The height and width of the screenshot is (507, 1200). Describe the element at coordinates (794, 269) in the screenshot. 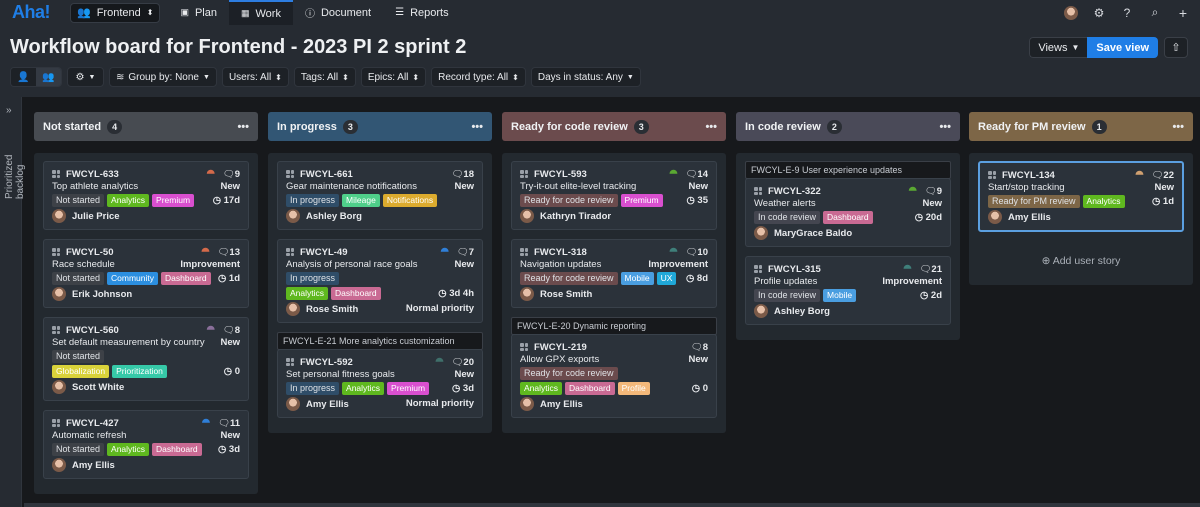

I see `record-id: FWCYL-315` at that location.